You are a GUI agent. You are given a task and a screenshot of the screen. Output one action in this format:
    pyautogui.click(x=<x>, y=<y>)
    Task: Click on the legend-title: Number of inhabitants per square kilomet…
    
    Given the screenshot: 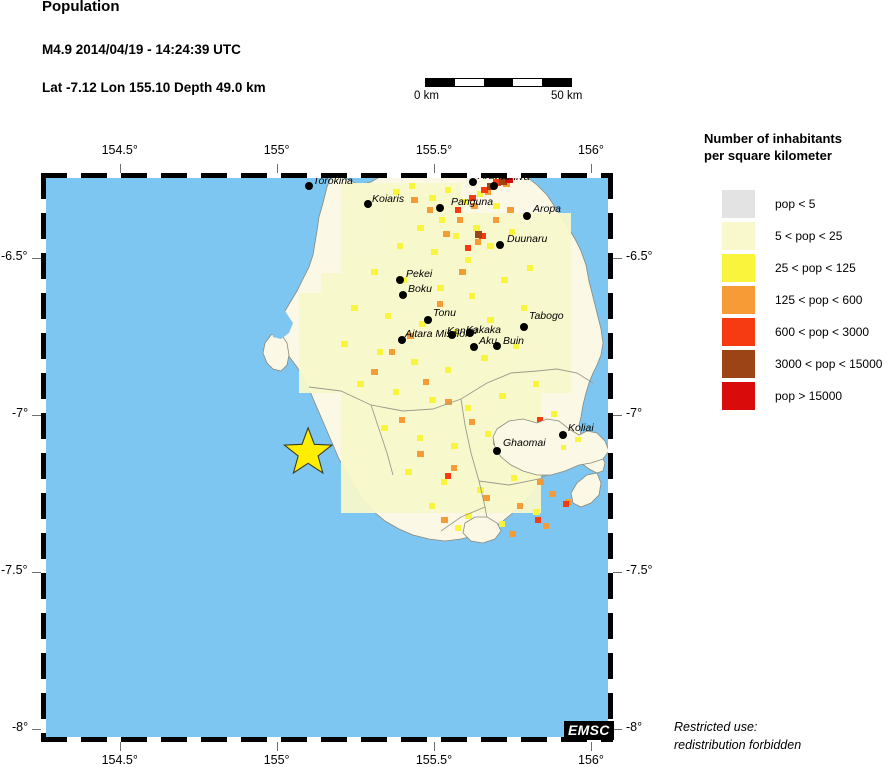 What is the action you would take?
    pyautogui.click(x=794, y=147)
    